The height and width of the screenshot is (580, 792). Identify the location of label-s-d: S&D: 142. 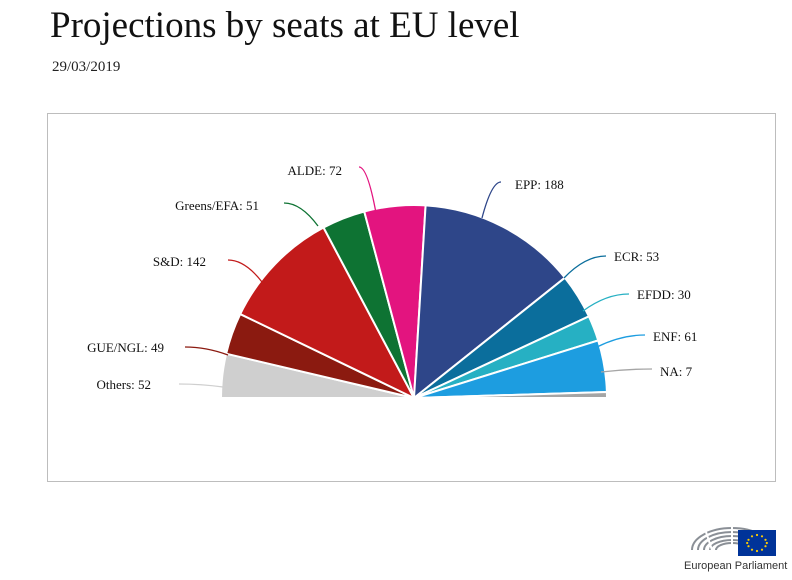
(179, 261).